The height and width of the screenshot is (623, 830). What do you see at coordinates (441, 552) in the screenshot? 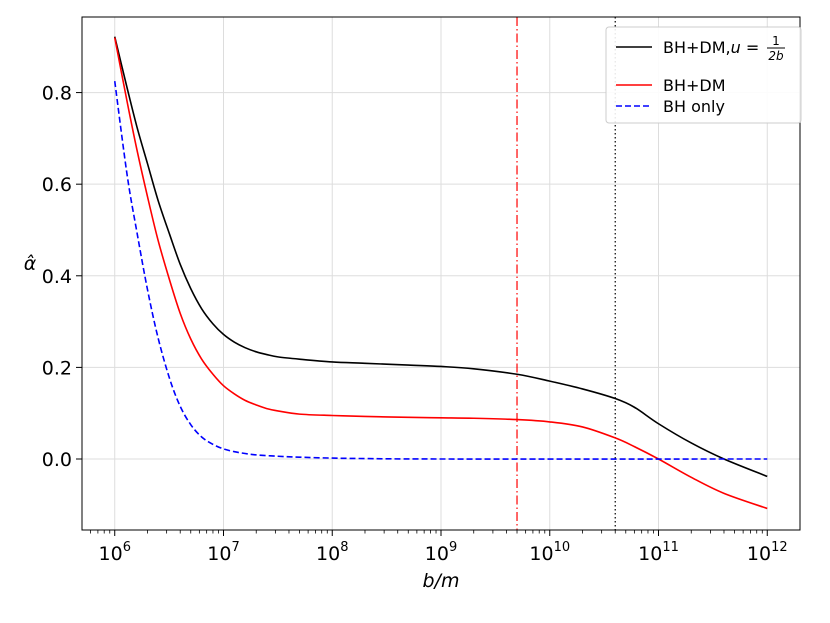
I see `x-tick-label: 10⁹` at bounding box center [441, 552].